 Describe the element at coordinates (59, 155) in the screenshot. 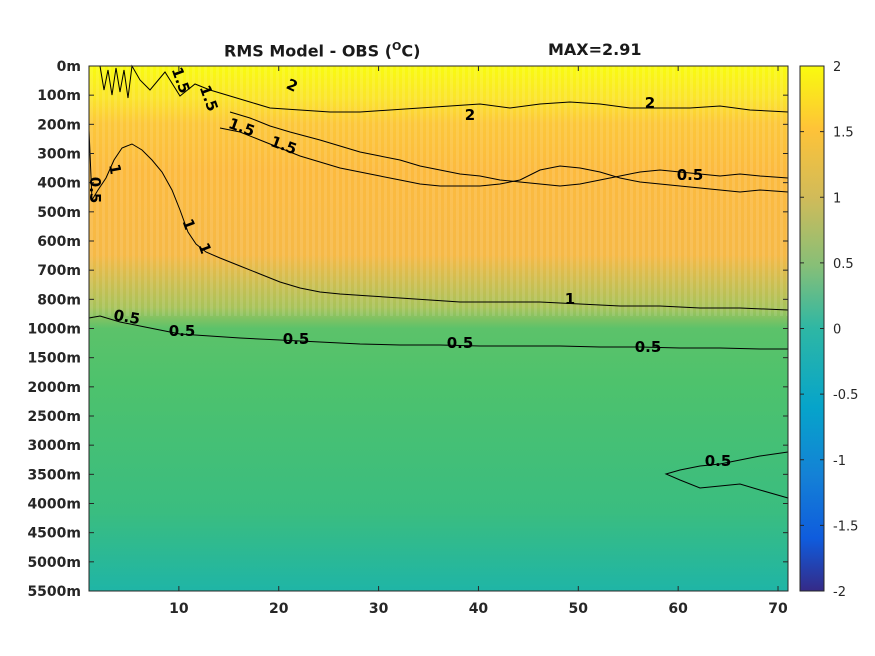

I see `y-tick-label: 300m` at that location.